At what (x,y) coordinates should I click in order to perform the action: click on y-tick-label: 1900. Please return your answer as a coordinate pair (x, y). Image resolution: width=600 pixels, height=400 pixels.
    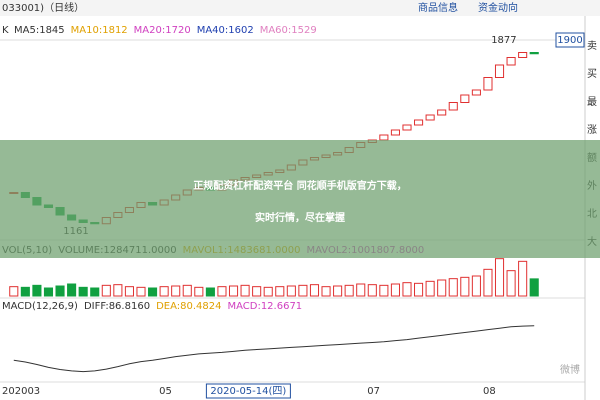
    Looking at the image, I should click on (569, 40).